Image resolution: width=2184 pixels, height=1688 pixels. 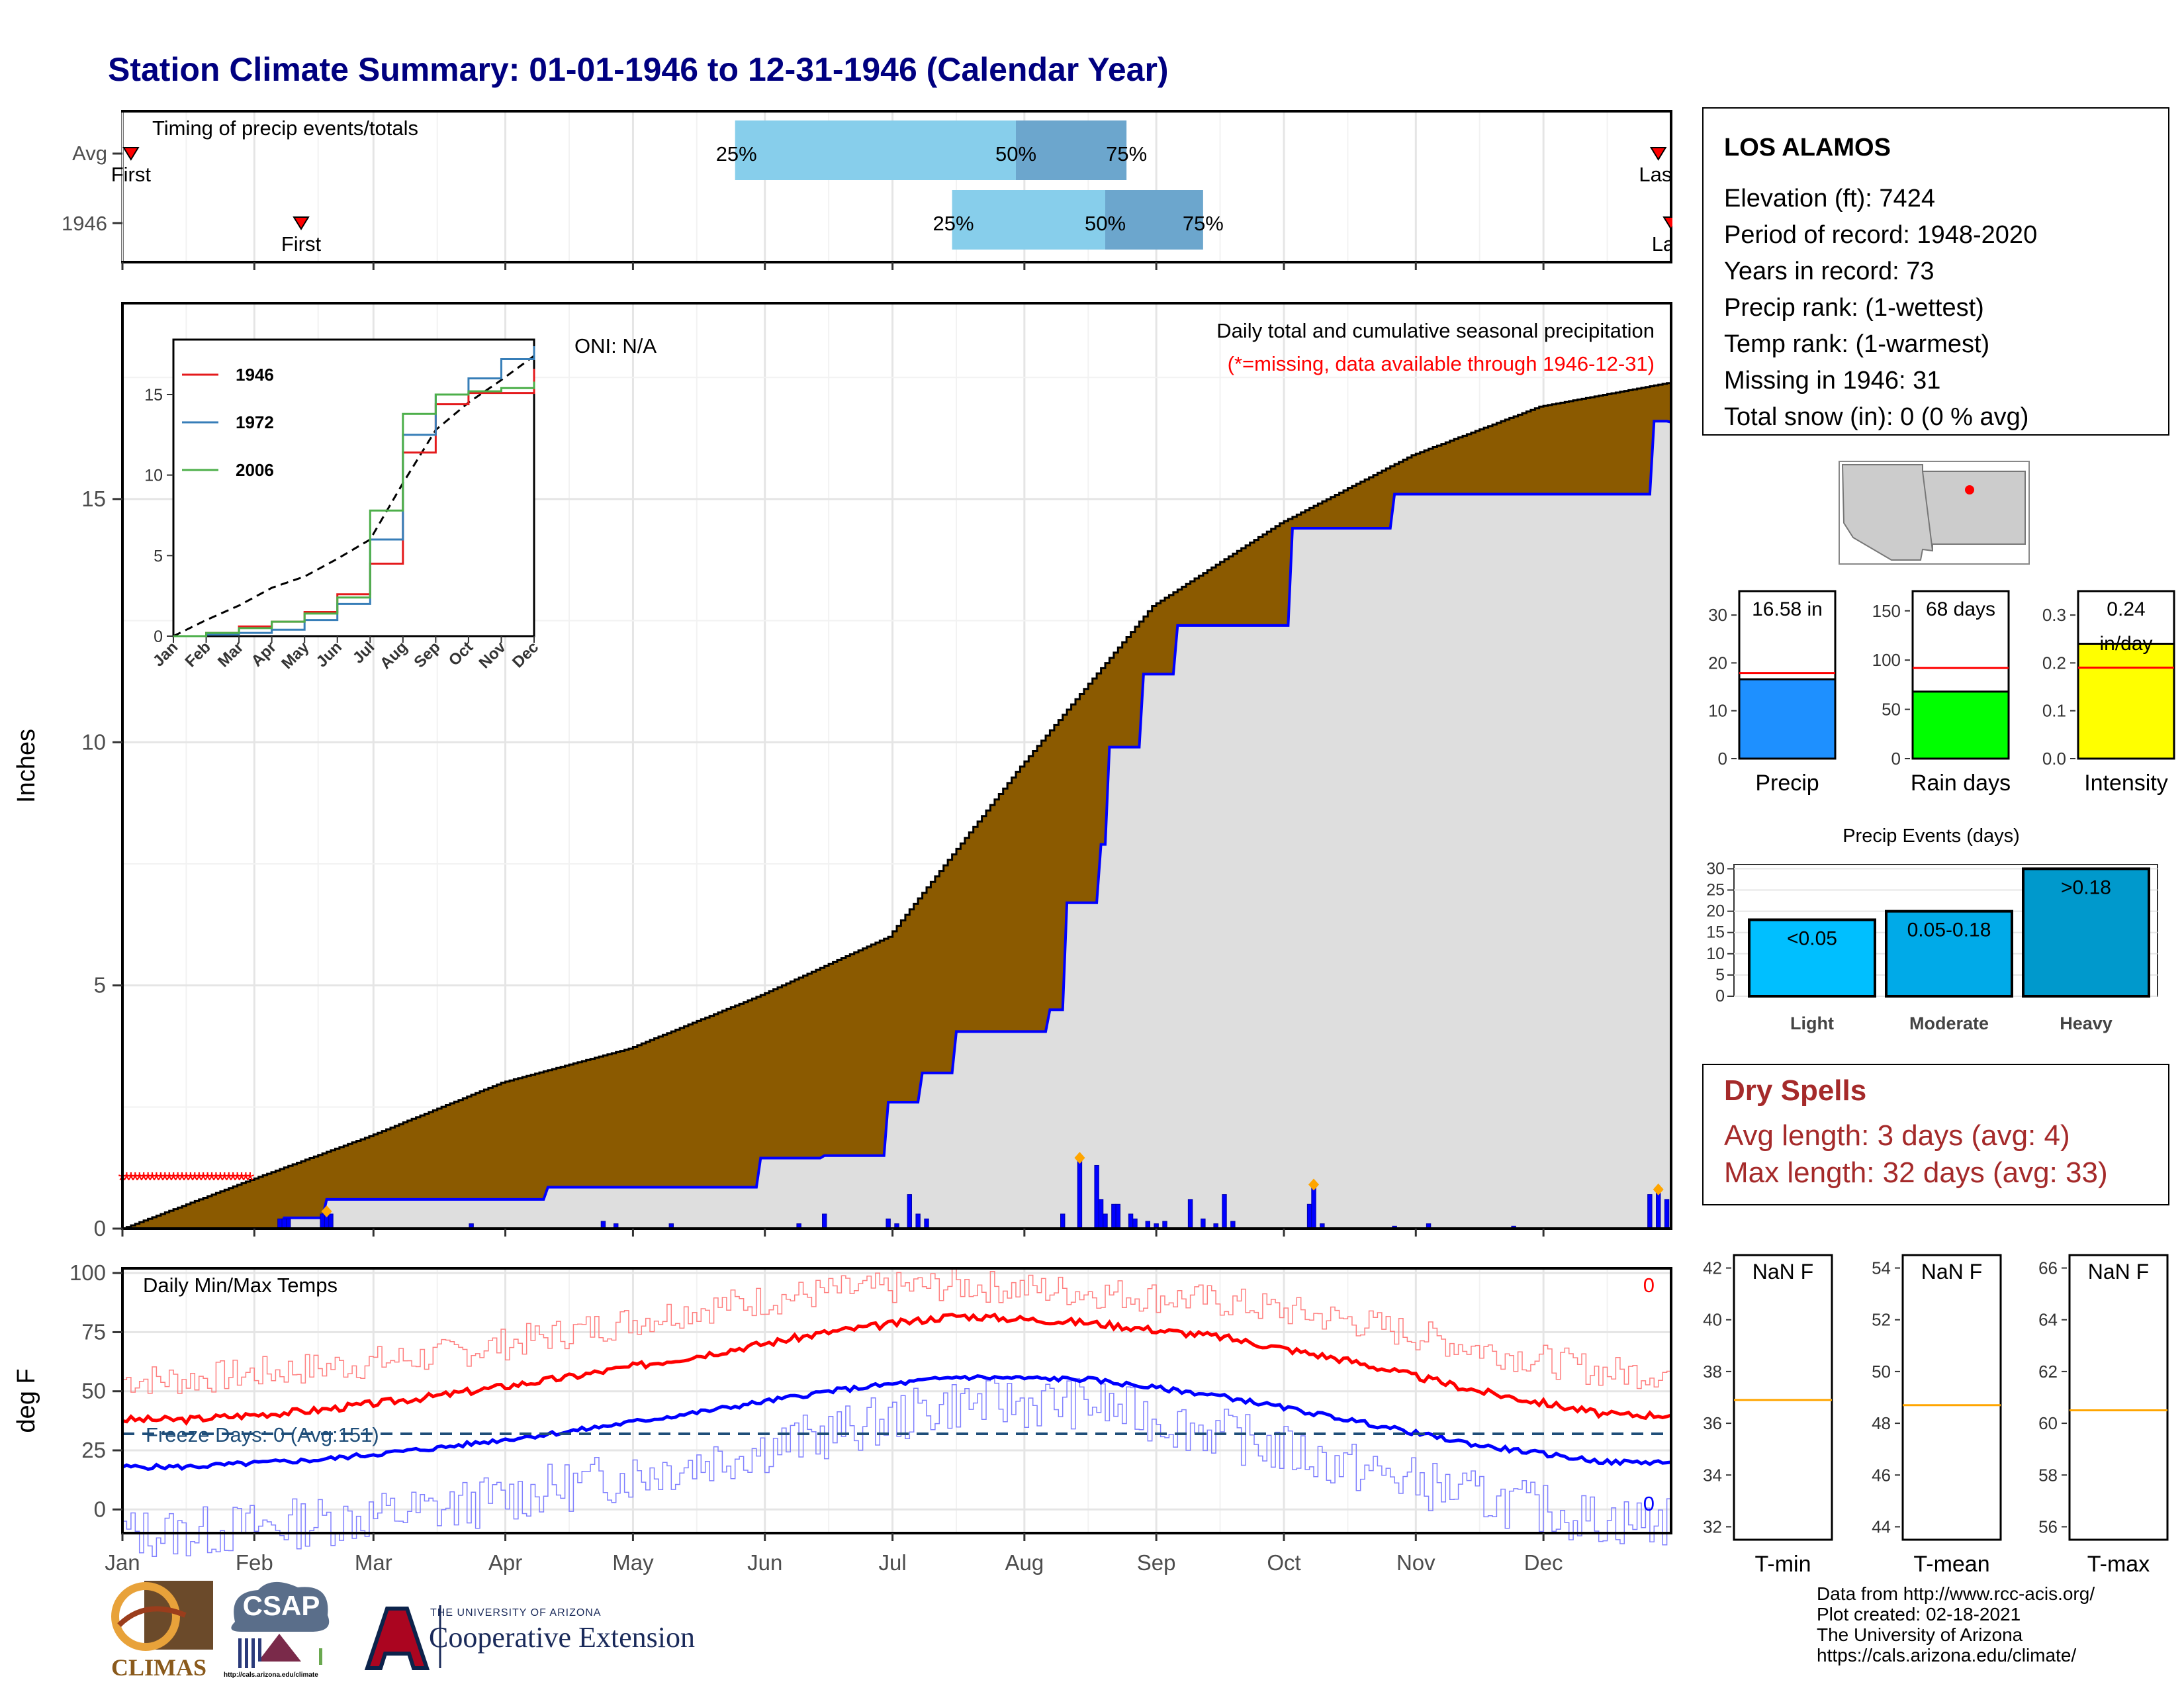 What do you see at coordinates (1718, 663) in the screenshot?
I see `summary-y-label: 20` at bounding box center [1718, 663].